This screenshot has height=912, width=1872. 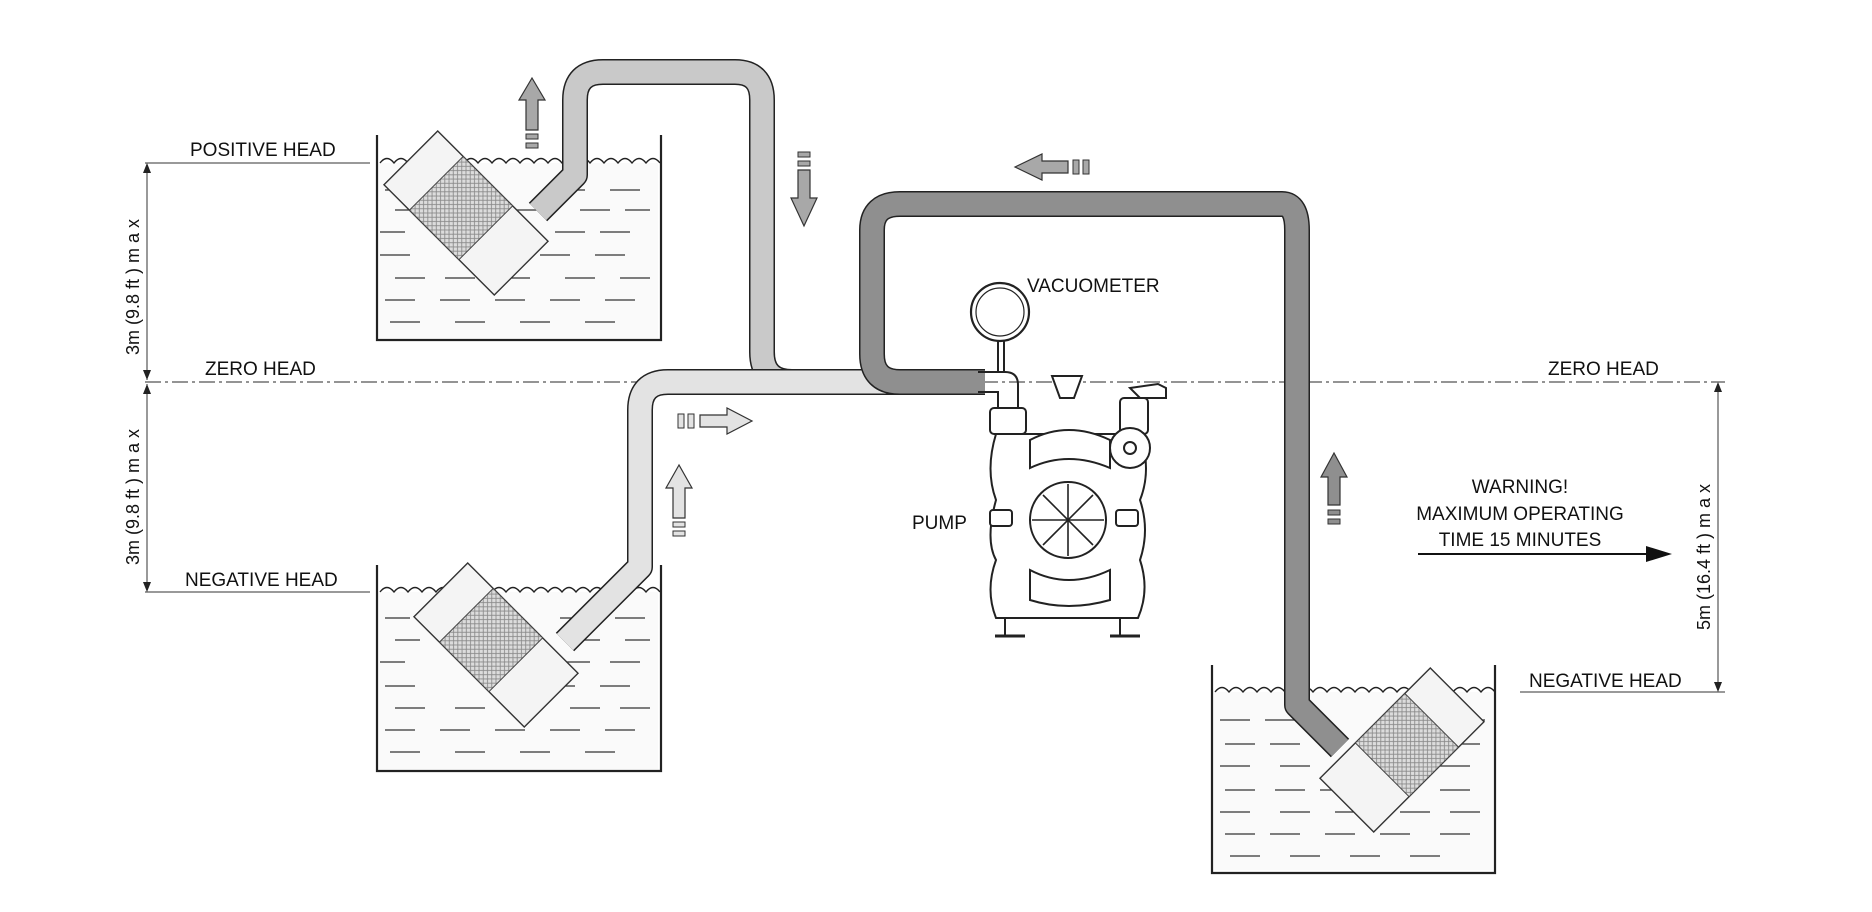 What do you see at coordinates (133, 497) in the screenshot?
I see `dimension-lower-left: 3m (9.8 ft ) m a x` at bounding box center [133, 497].